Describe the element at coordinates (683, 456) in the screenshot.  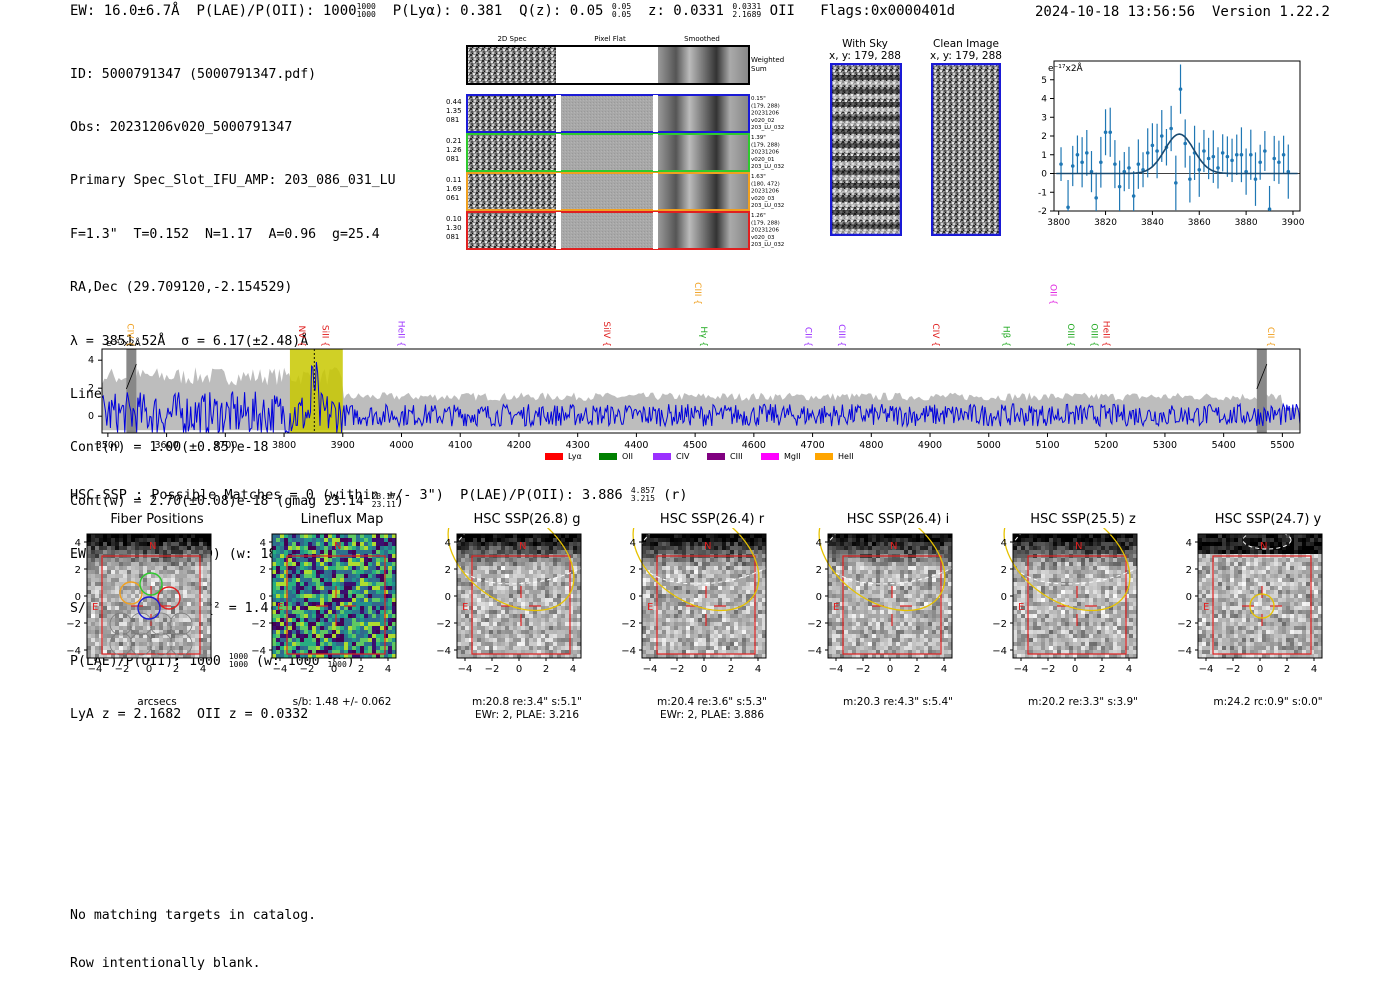
I see `svg-text: CIV` at that location.